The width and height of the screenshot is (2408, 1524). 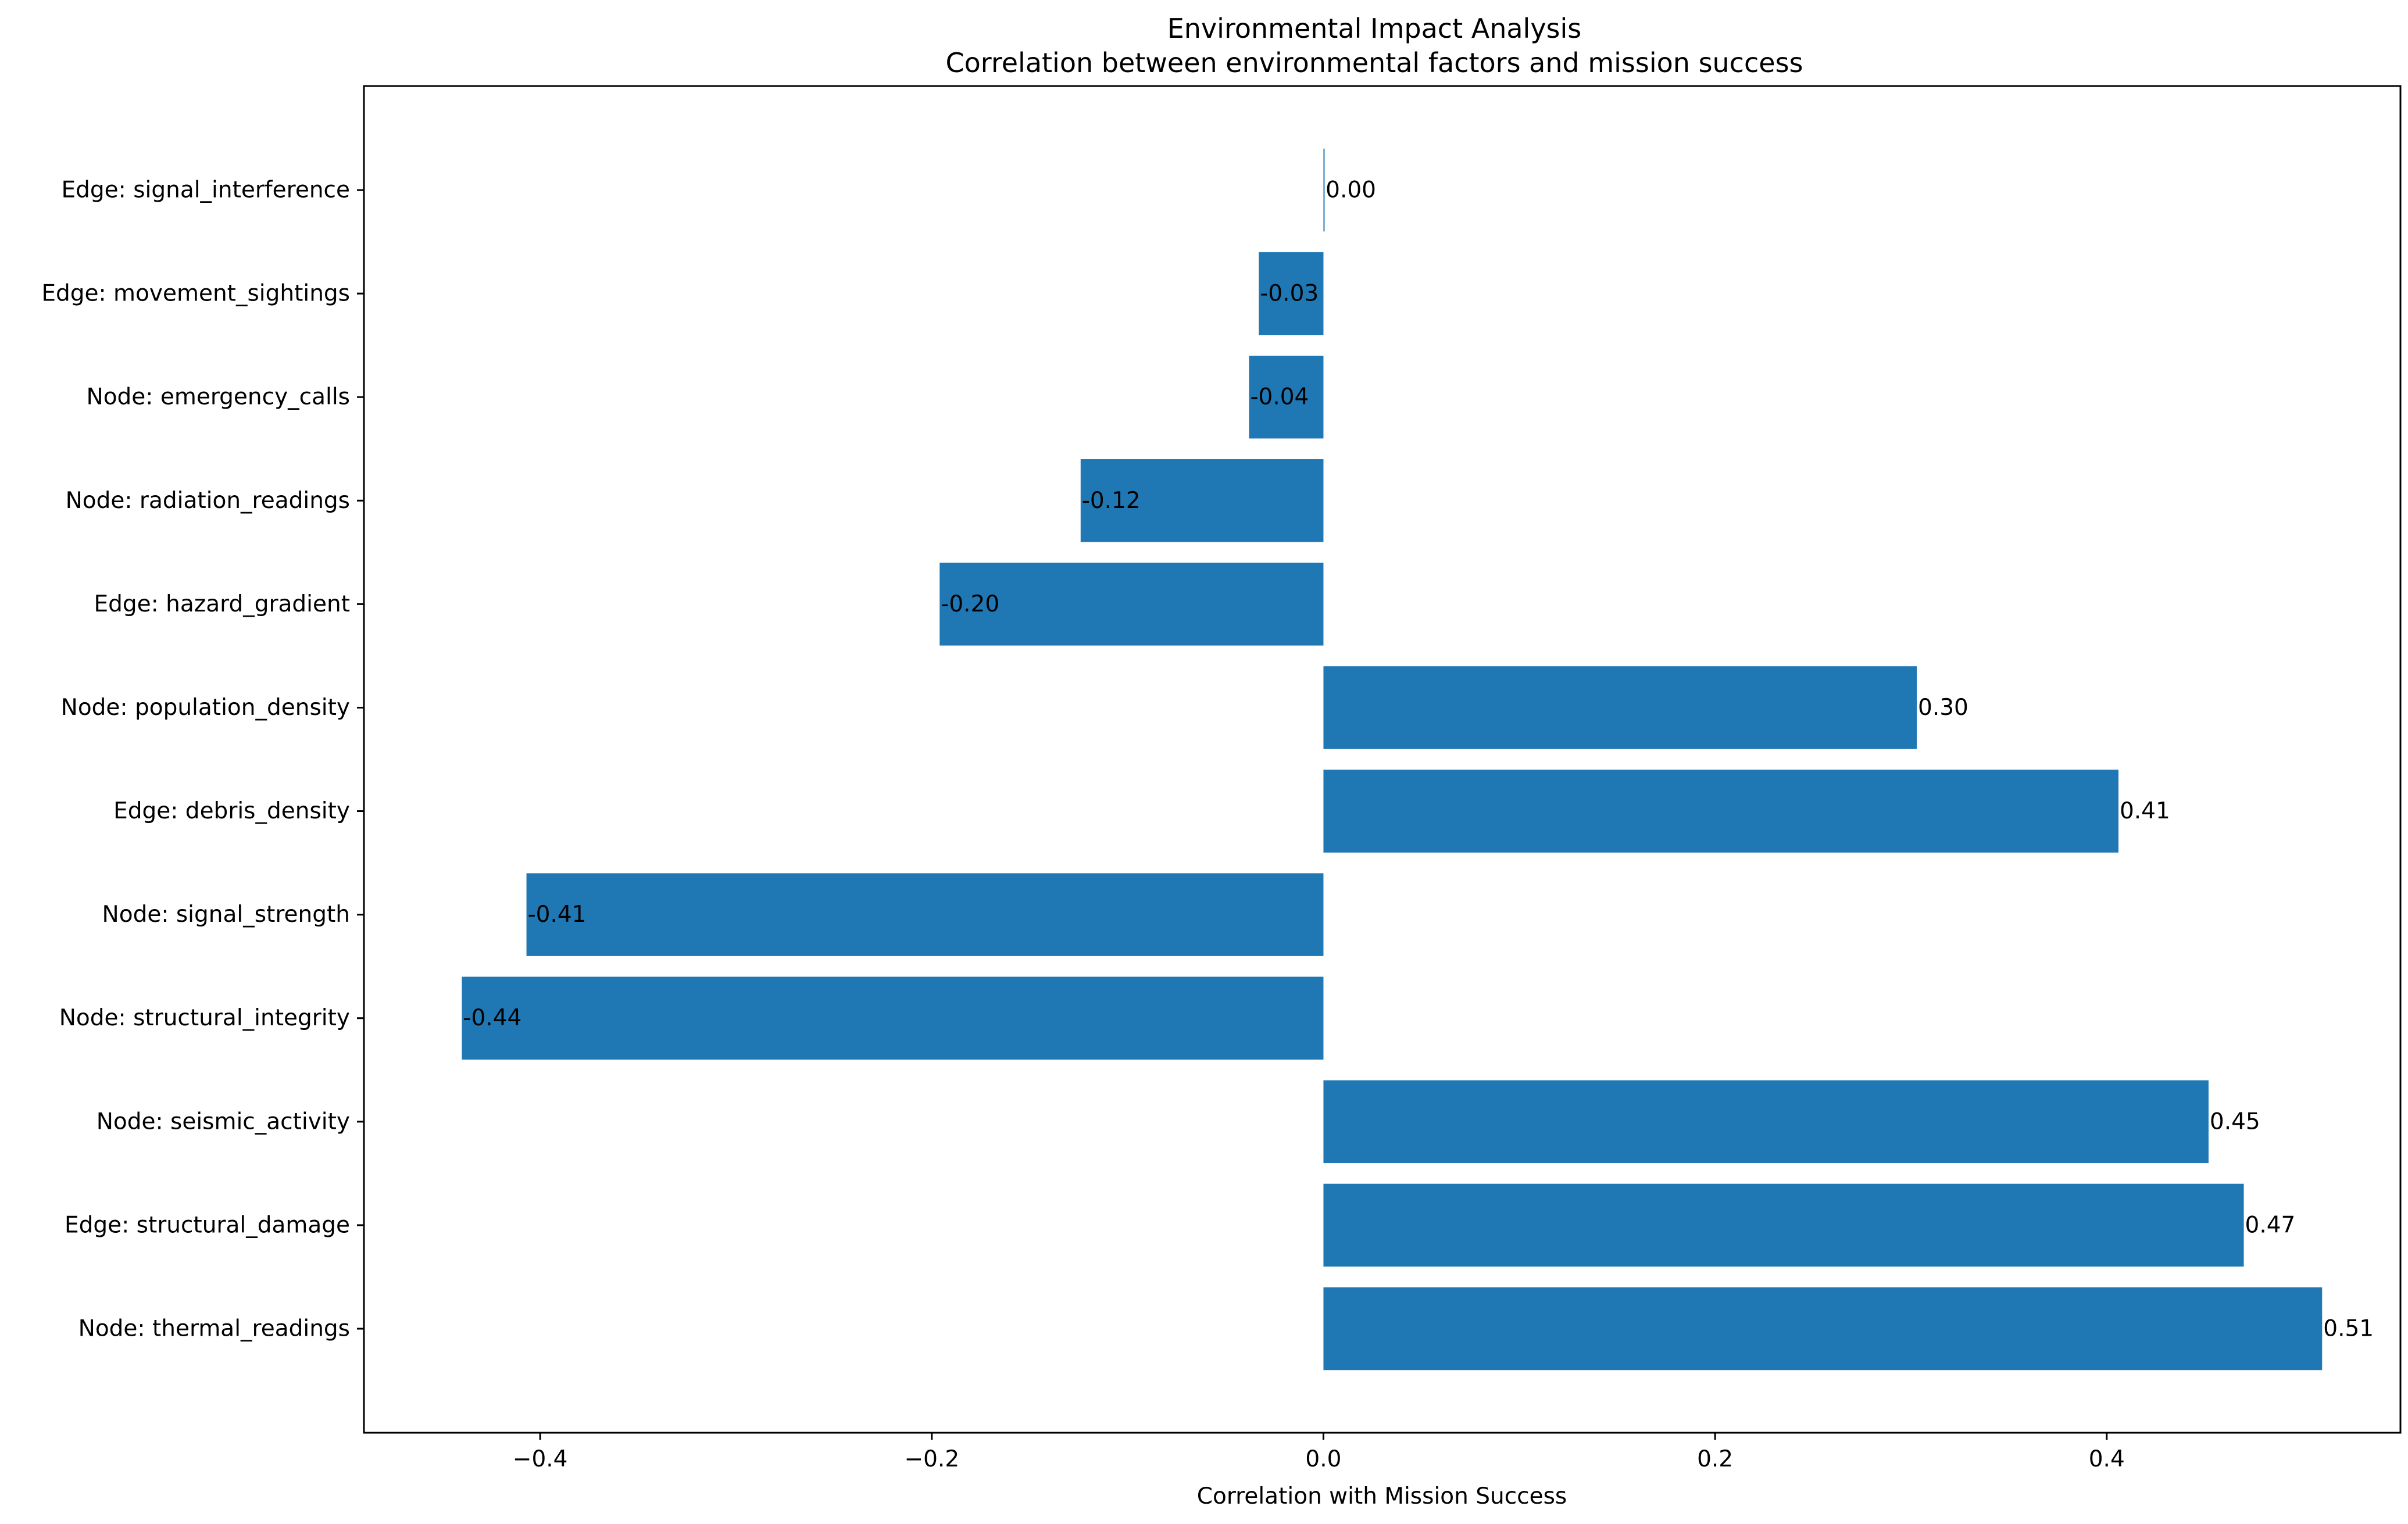 What do you see at coordinates (218, 397) in the screenshot?
I see `y-tick-label: Node: emergency_calls` at bounding box center [218, 397].